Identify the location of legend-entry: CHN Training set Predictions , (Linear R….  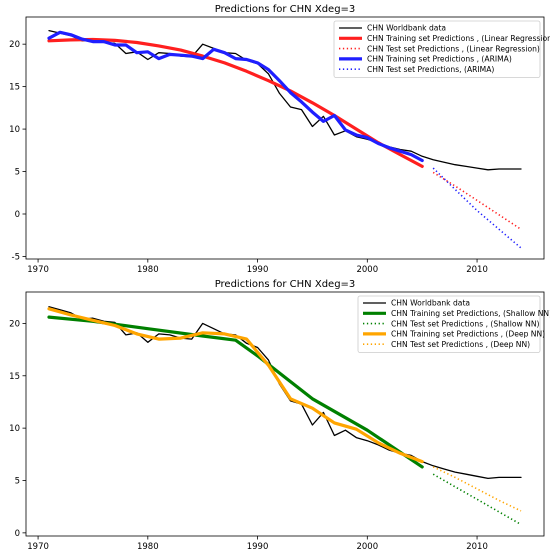
(458, 38).